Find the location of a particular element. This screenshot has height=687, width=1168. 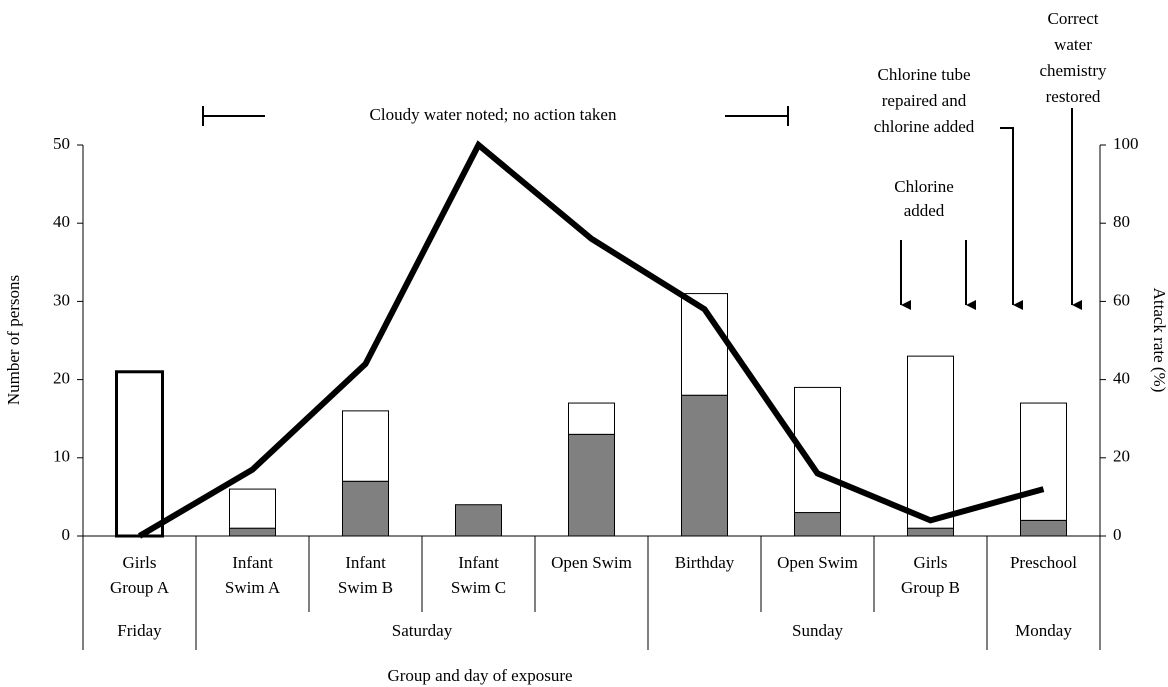

y-axis-title: Number of persons is located at coordinates (13, 340).